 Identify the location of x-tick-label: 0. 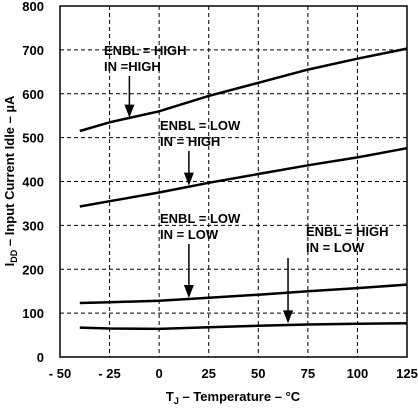
(159, 373).